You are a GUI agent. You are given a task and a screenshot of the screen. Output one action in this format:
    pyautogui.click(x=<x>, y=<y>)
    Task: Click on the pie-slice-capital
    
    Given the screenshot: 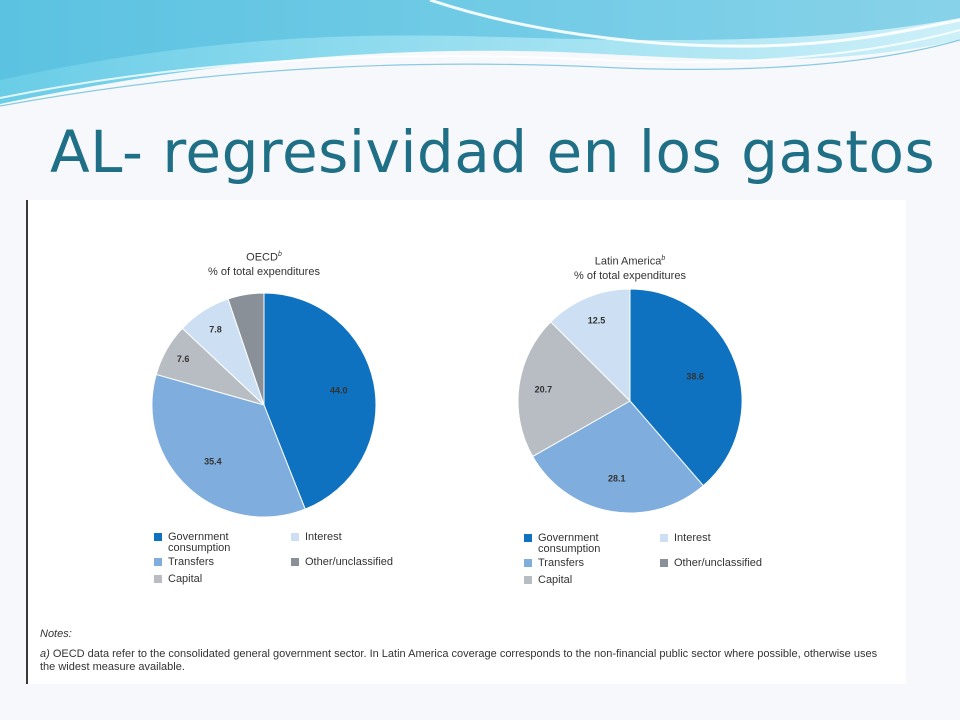 What is the action you would take?
    pyautogui.click(x=574, y=389)
    